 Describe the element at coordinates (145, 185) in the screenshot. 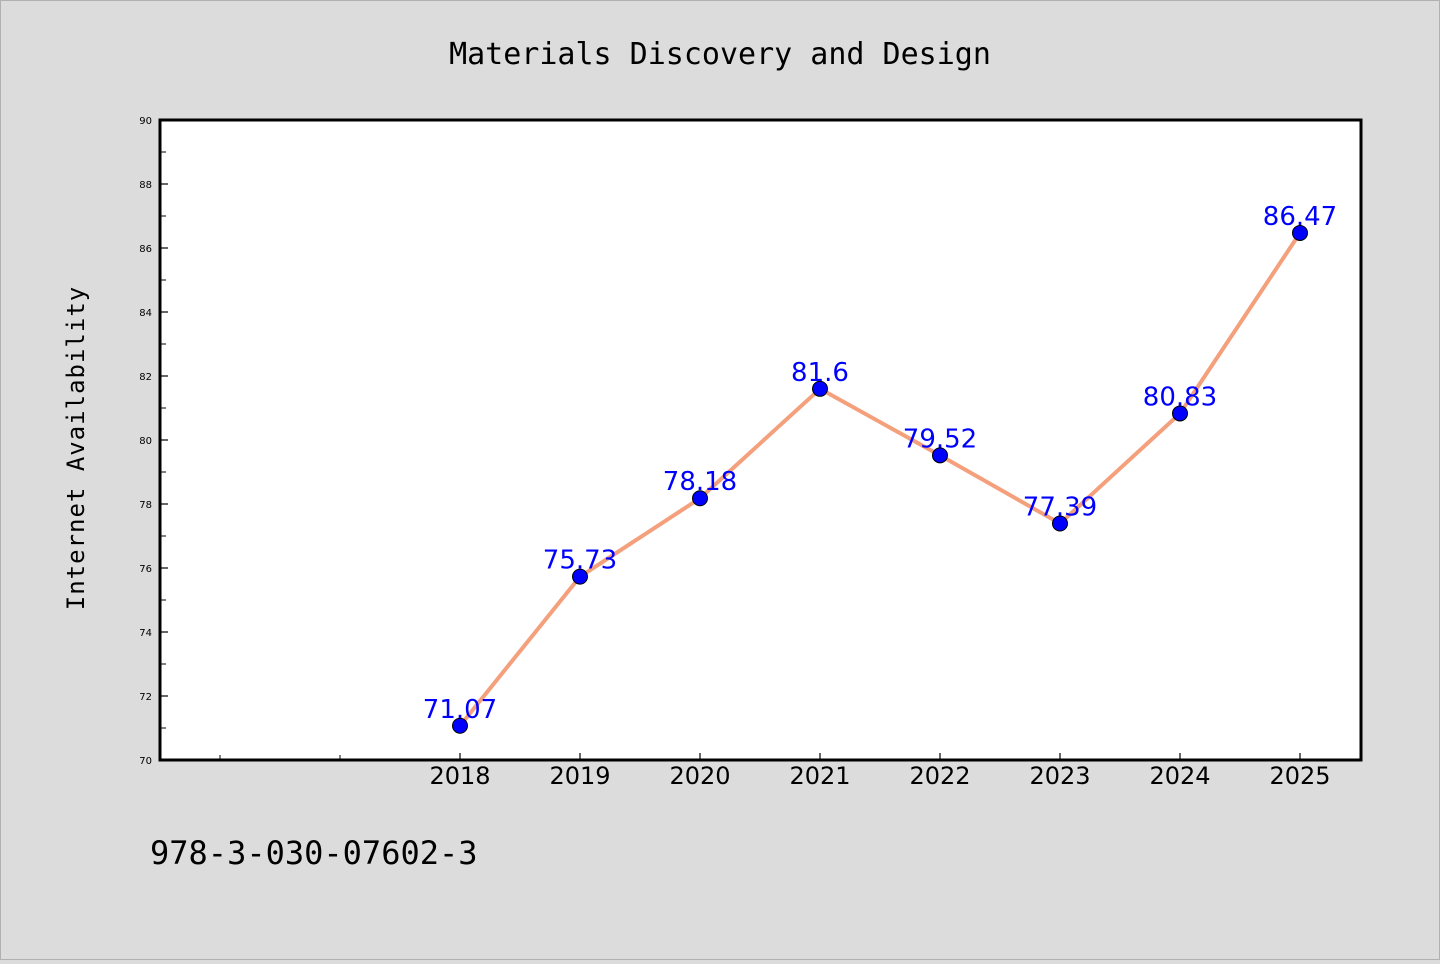

I see `y-tick-label: 88` at that location.